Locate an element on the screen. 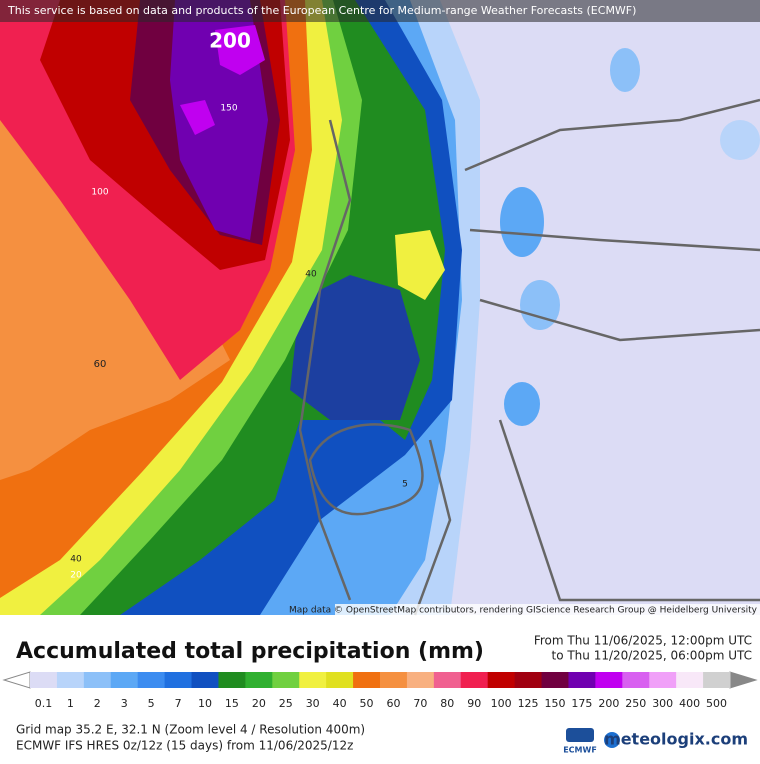 This screenshot has height=764, width=760. legend-label: 7 is located at coordinates (178, 703).